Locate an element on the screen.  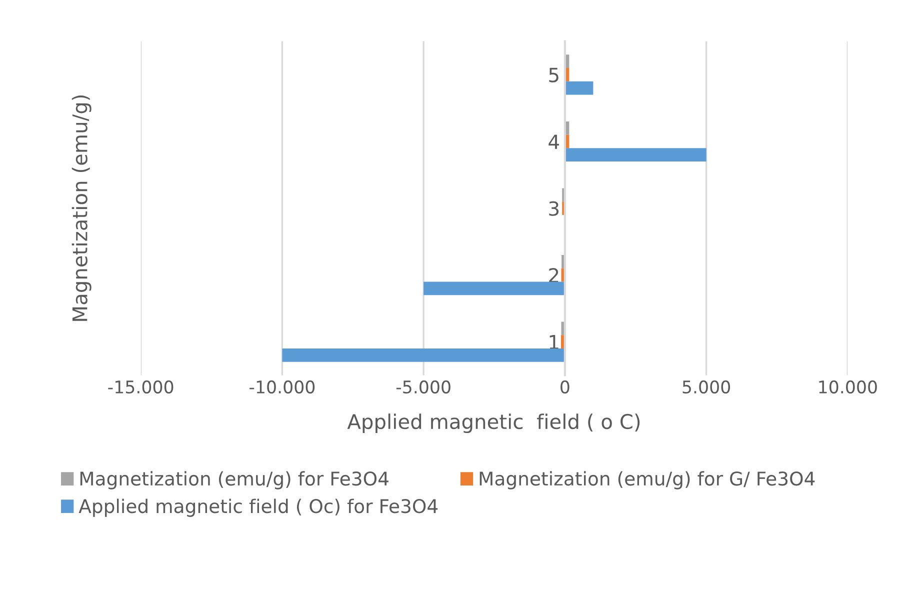
x-tick-label: 0 is located at coordinates (565, 387).